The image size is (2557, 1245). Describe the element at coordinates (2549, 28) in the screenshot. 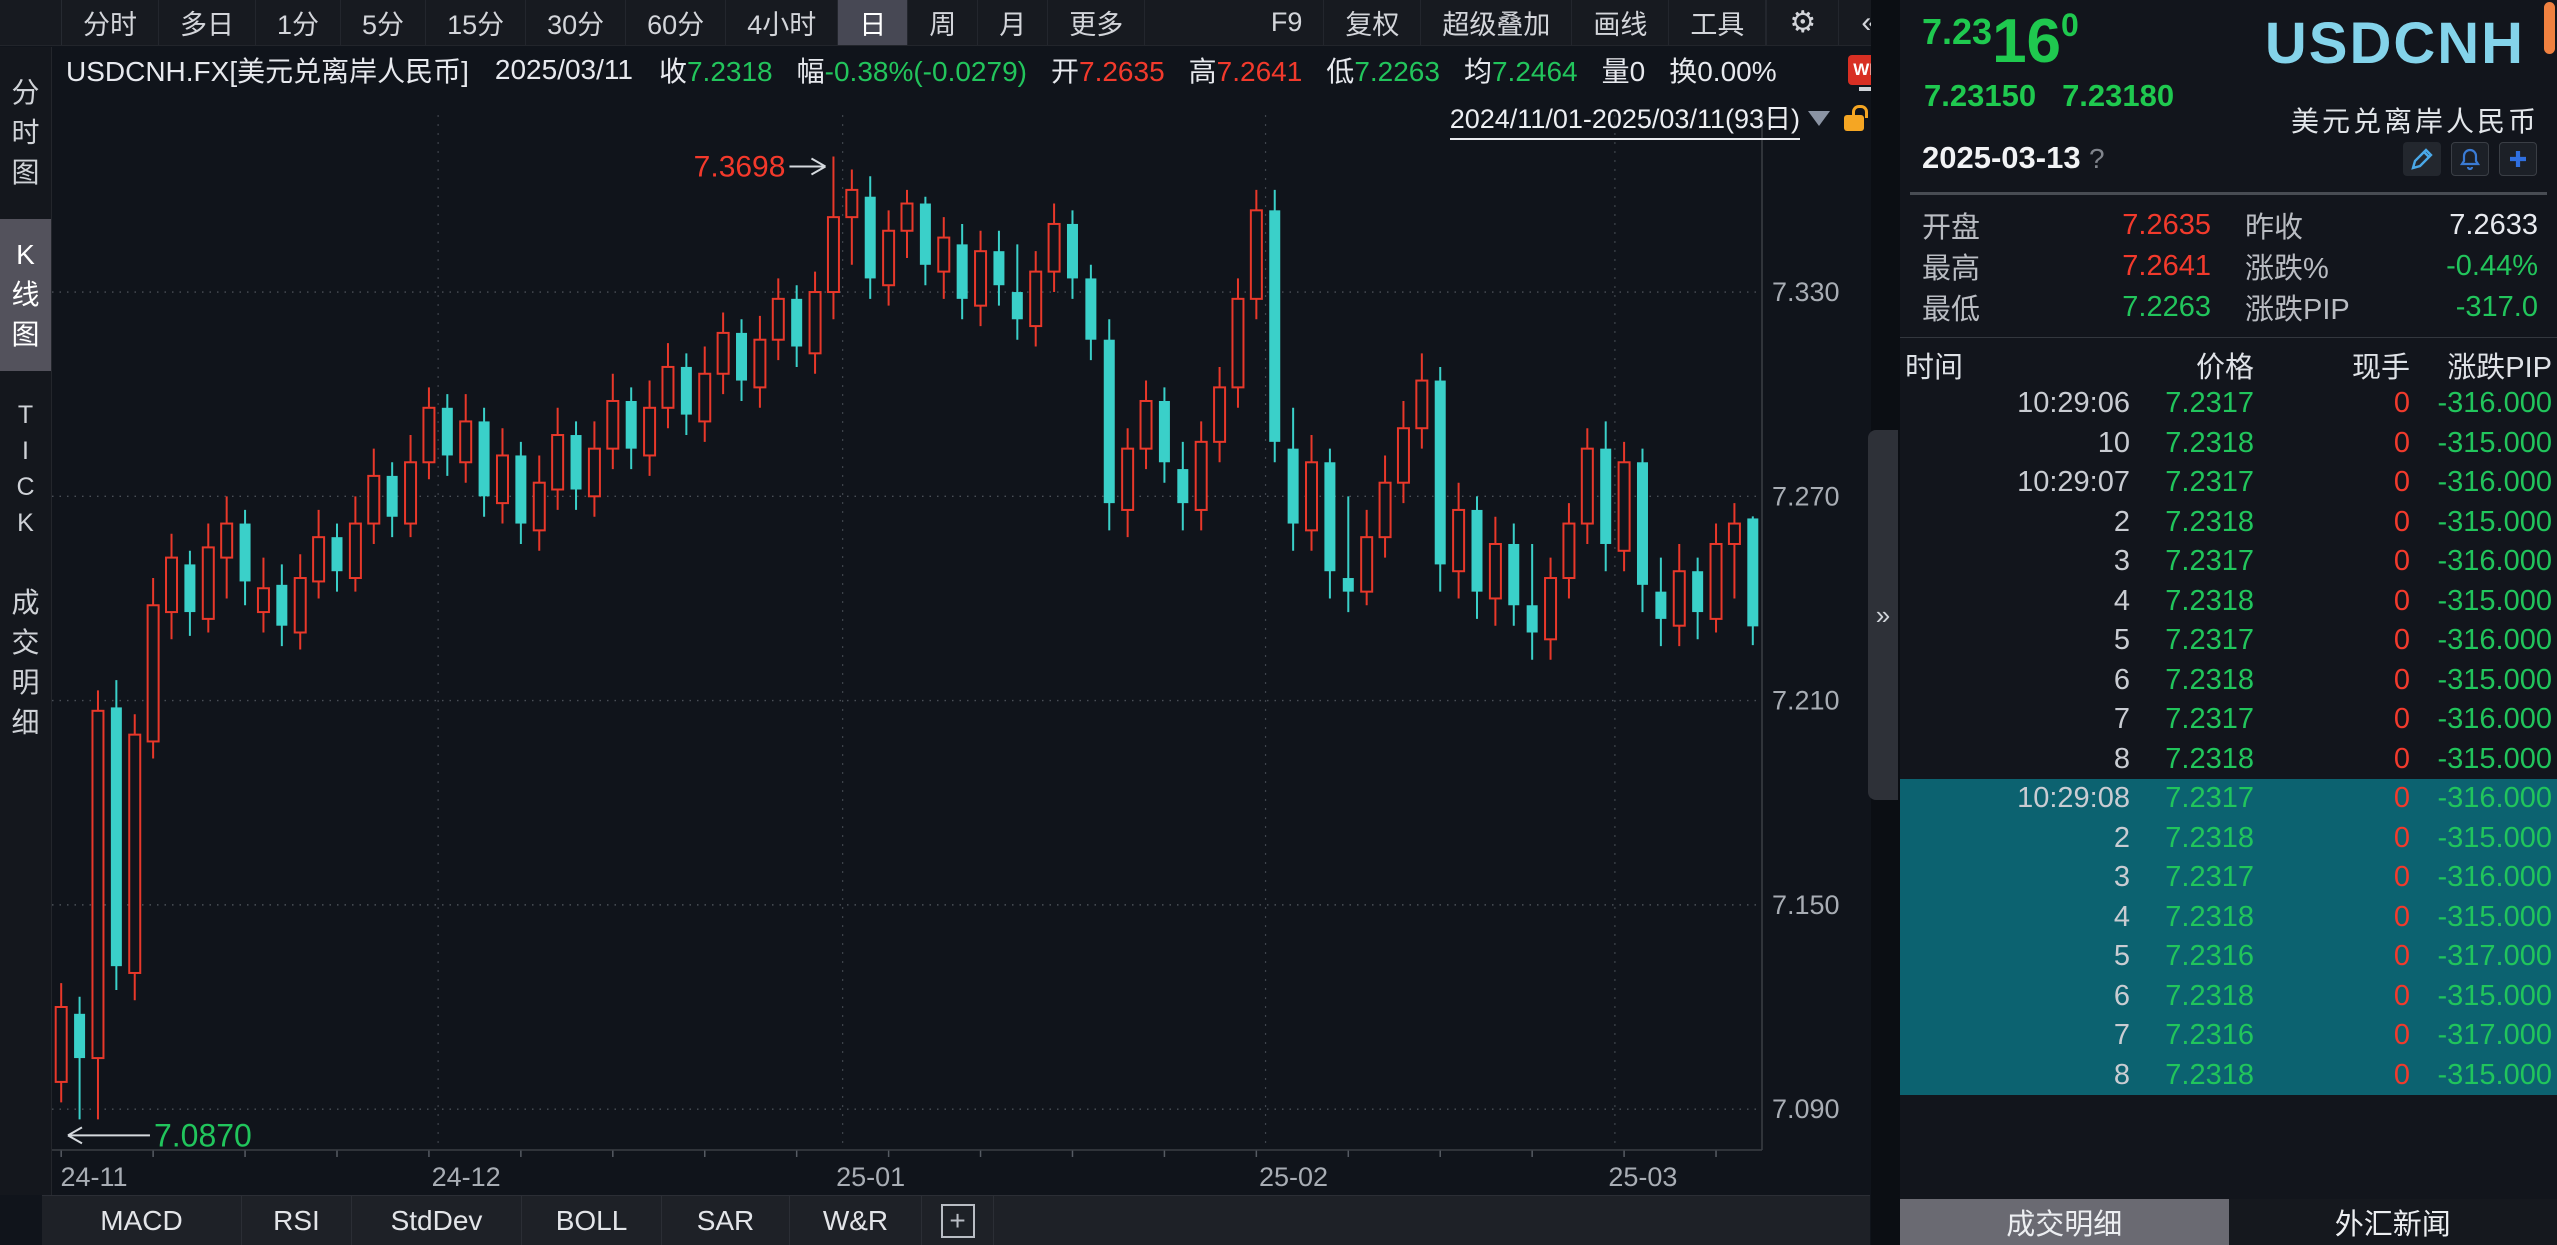

I see `panel-scrollbar-thumb` at that location.